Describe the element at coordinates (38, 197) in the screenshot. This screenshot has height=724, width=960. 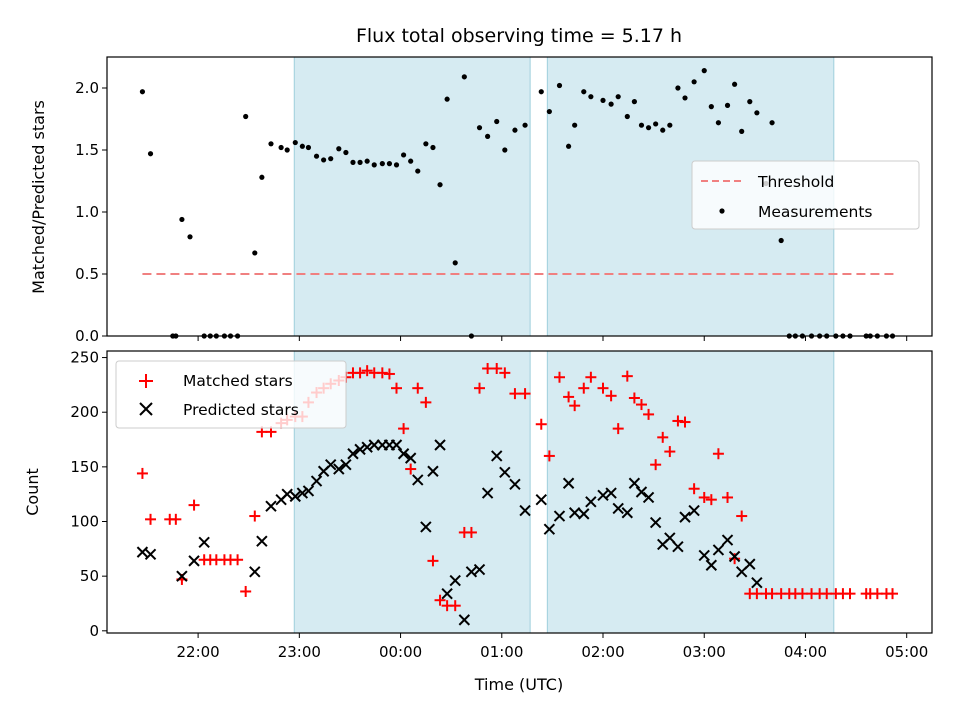
I see `top-y-axis-label: Matched/Predicted stars` at that location.